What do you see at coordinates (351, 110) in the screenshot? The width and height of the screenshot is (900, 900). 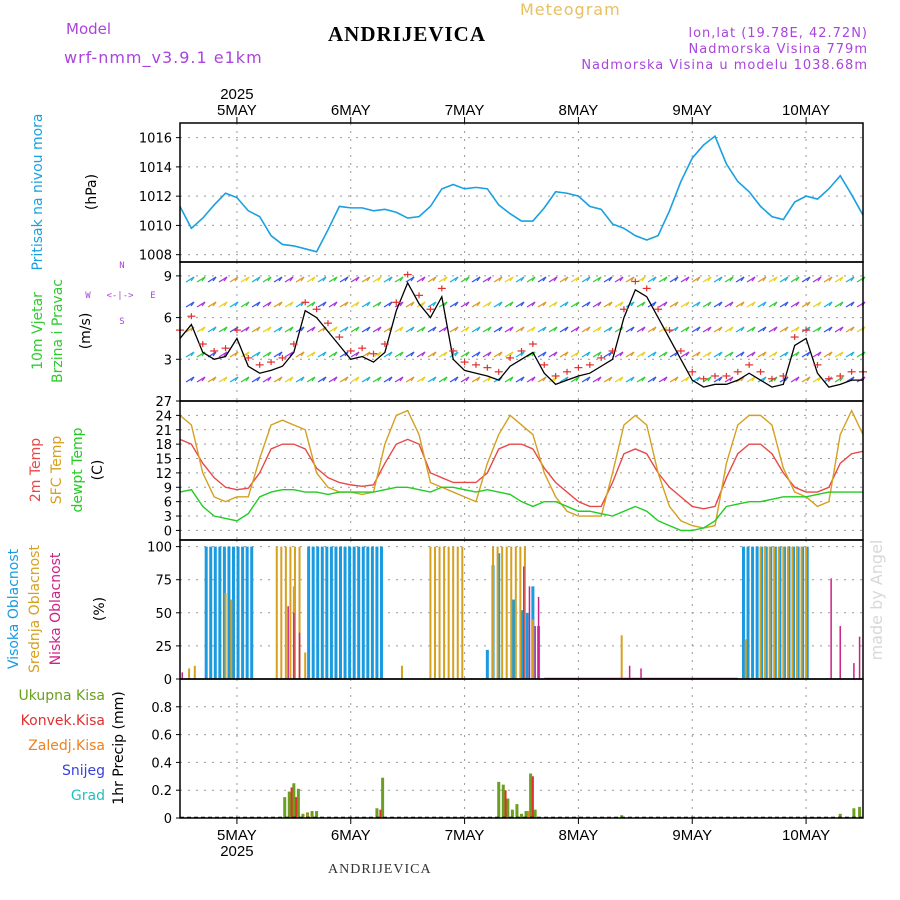 I see `x-tick-label-top: 6MAY` at bounding box center [351, 110].